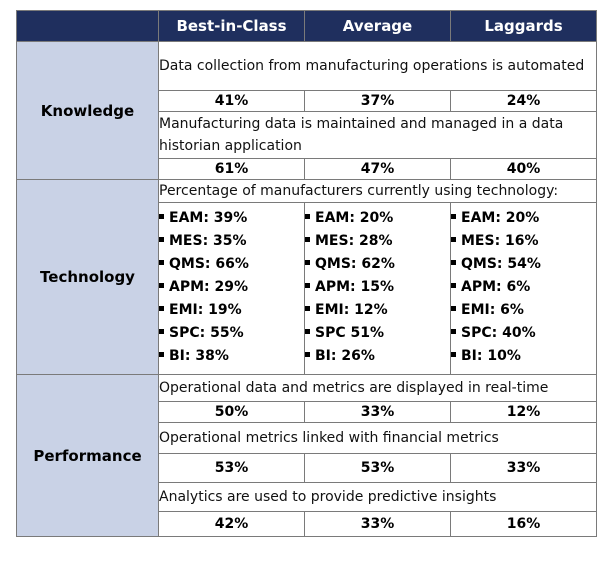 The width and height of the screenshot is (609, 570). I want to click on performance-value-row-1: 50% 33% 12%, so click(307, 412).